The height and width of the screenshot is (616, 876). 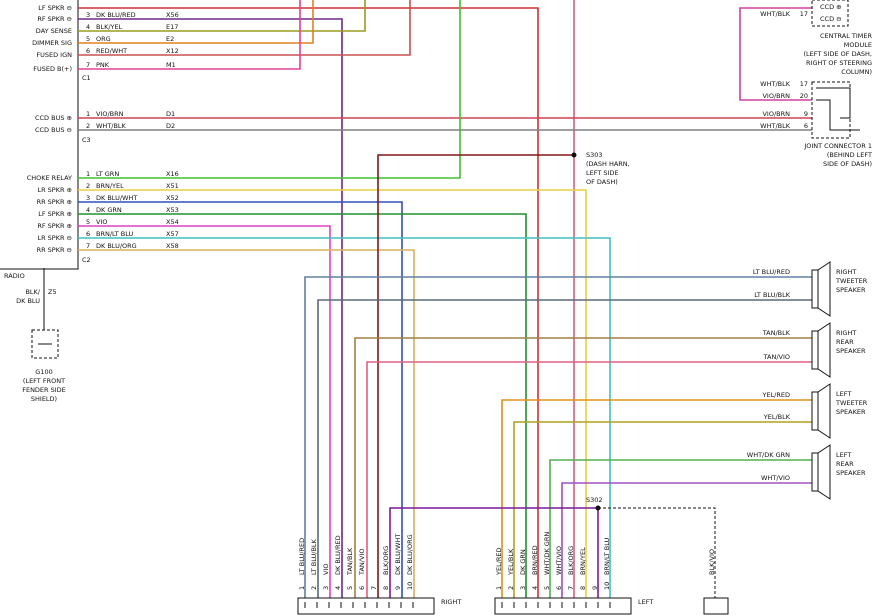 What do you see at coordinates (54, 238) in the screenshot?
I see `label: LR SPKR ⊖` at bounding box center [54, 238].